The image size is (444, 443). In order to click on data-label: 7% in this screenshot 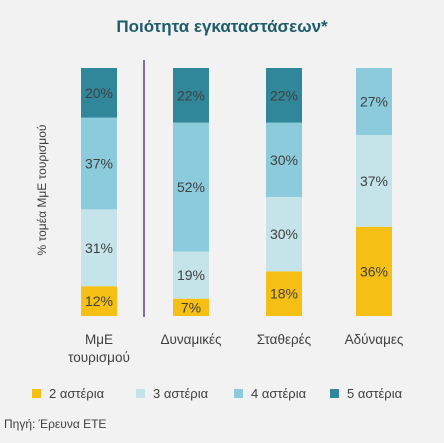, I will do `click(191, 307)`.